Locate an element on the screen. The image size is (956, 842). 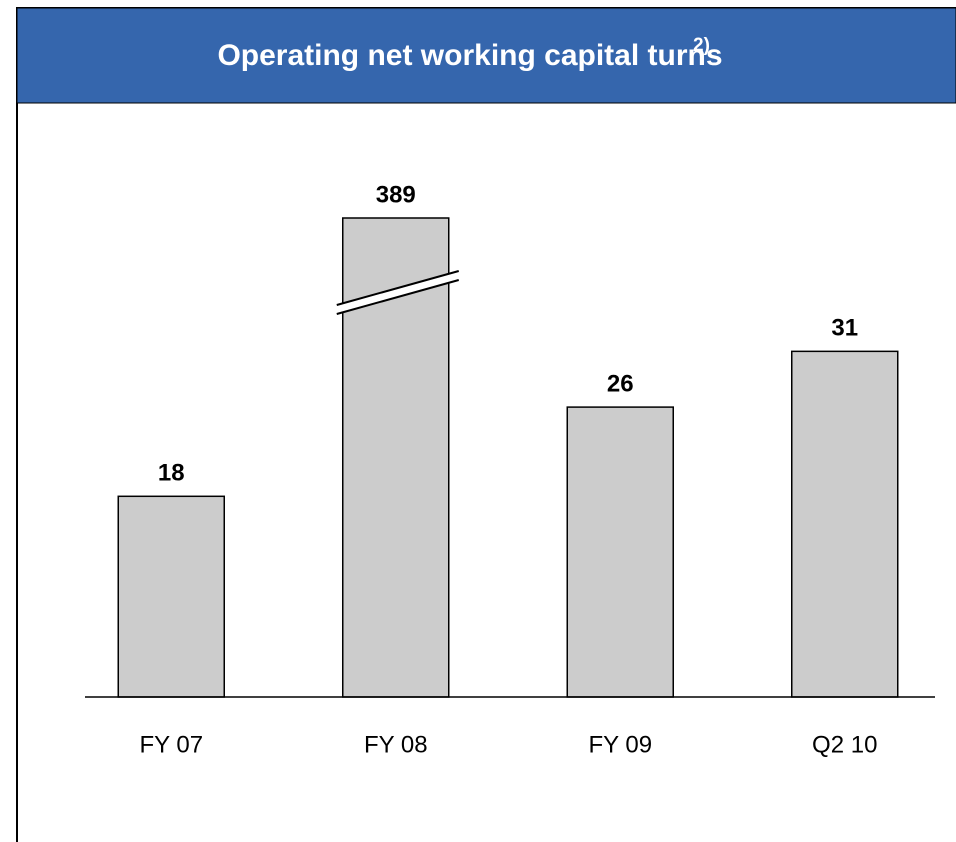
title-note: 2) is located at coordinates (701, 45).